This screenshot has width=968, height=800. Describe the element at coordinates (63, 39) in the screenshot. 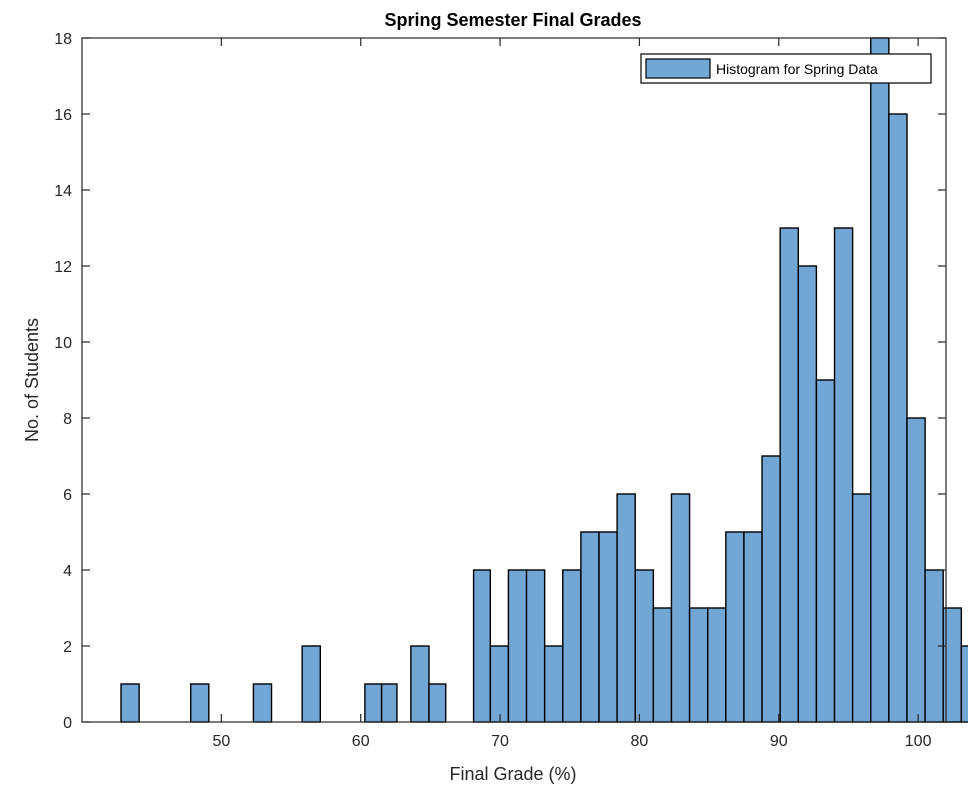

I see `y-tick-label: 18` at that location.